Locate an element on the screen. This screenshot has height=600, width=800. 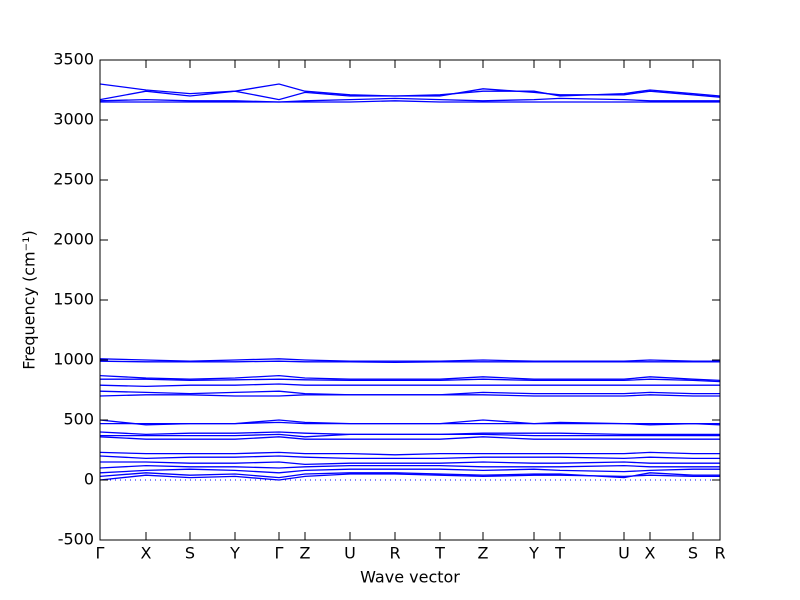
y-tick-label: -500 is located at coordinates (76, 539).